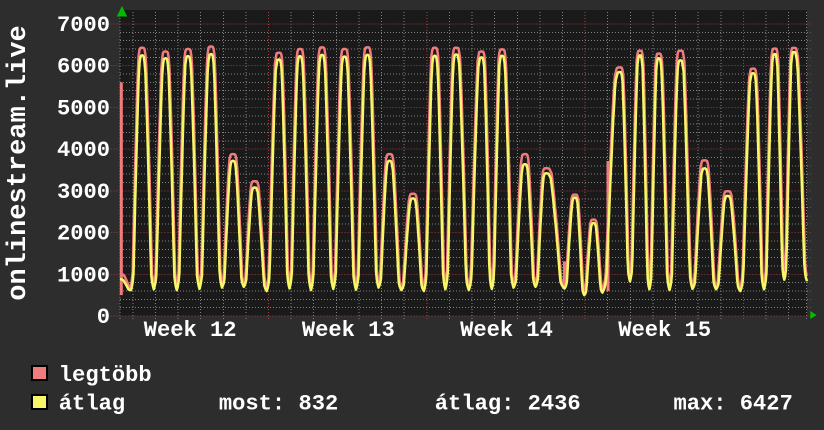  I want to click on svg-text: legtöbb, so click(105, 375).